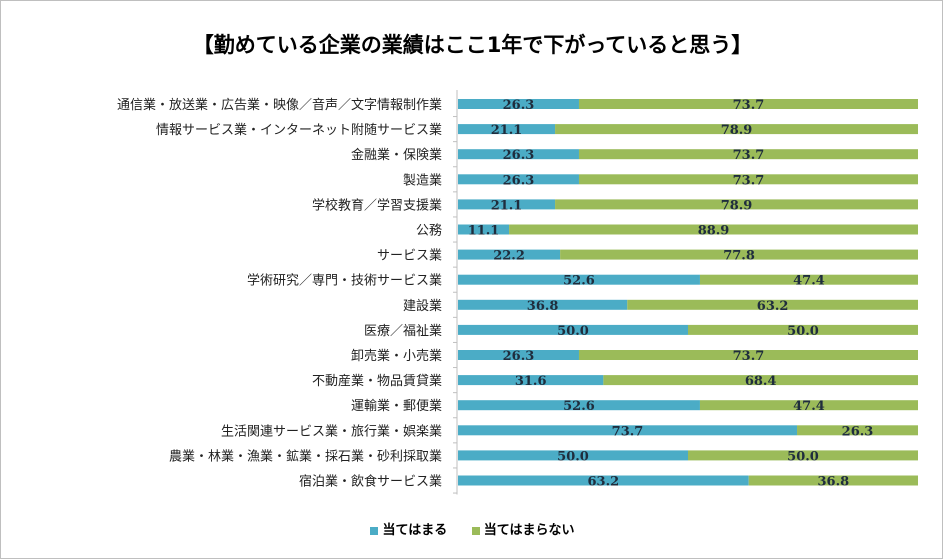 The image size is (943, 559). Describe the element at coordinates (429, 231) in the screenshot. I see `category-label: 公務` at that location.